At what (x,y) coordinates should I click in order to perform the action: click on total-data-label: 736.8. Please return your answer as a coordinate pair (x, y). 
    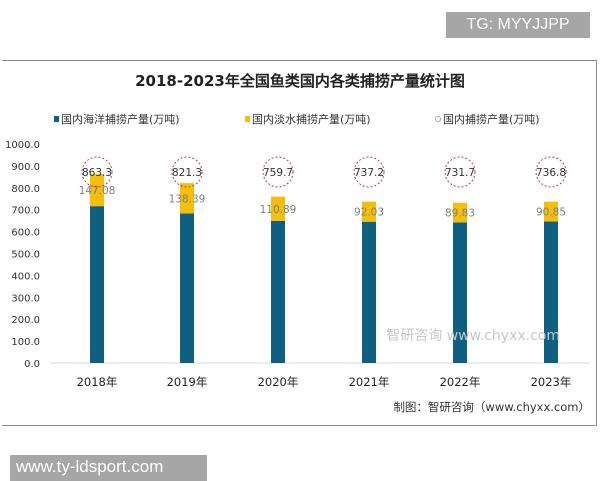
    Looking at the image, I should click on (551, 173).